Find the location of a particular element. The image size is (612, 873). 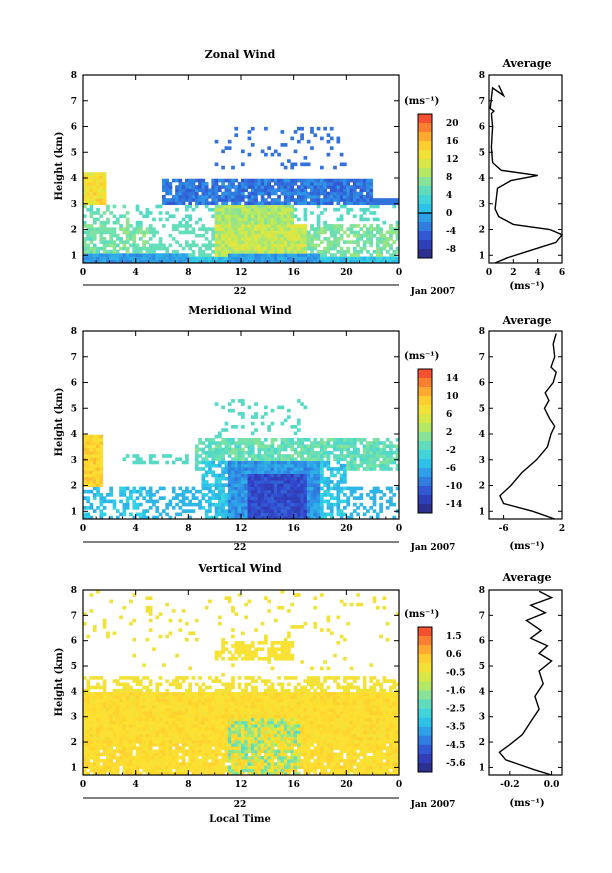

average-profile-line is located at coordinates (528, 426).